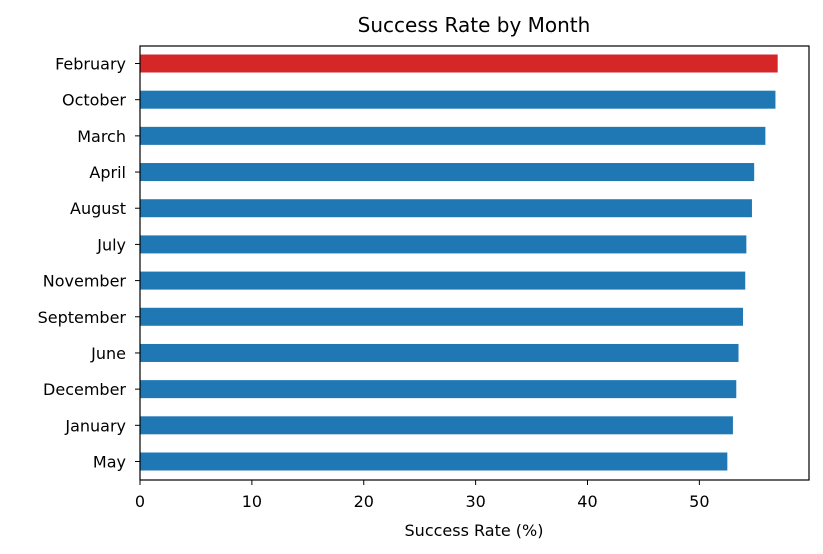  Describe the element at coordinates (98, 208) in the screenshot. I see `y-tick-label: August` at that location.